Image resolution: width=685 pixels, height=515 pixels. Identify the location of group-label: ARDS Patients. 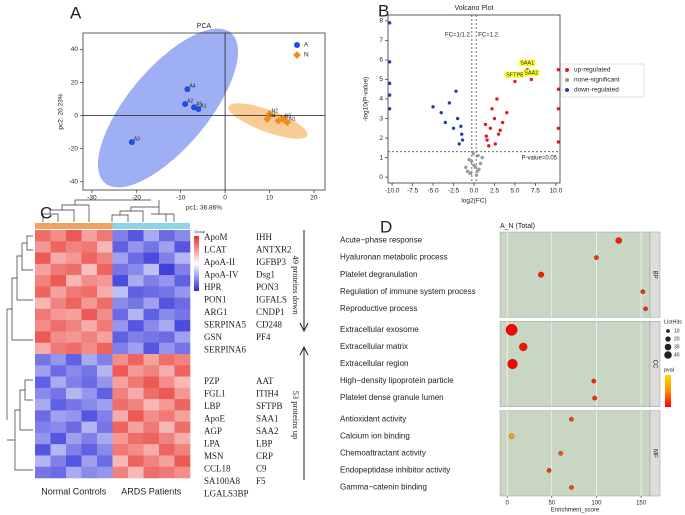
(151, 491).